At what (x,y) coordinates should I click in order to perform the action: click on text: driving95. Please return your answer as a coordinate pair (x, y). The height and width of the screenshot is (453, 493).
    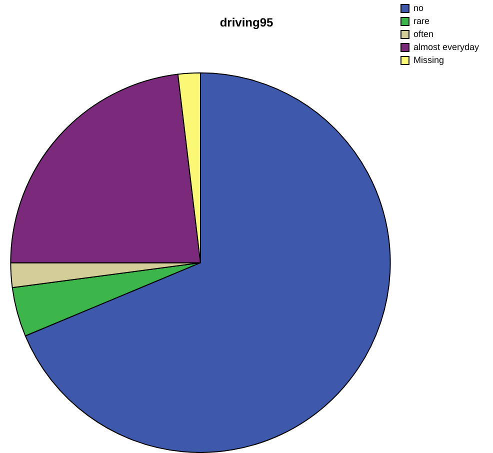
    Looking at the image, I should click on (247, 23).